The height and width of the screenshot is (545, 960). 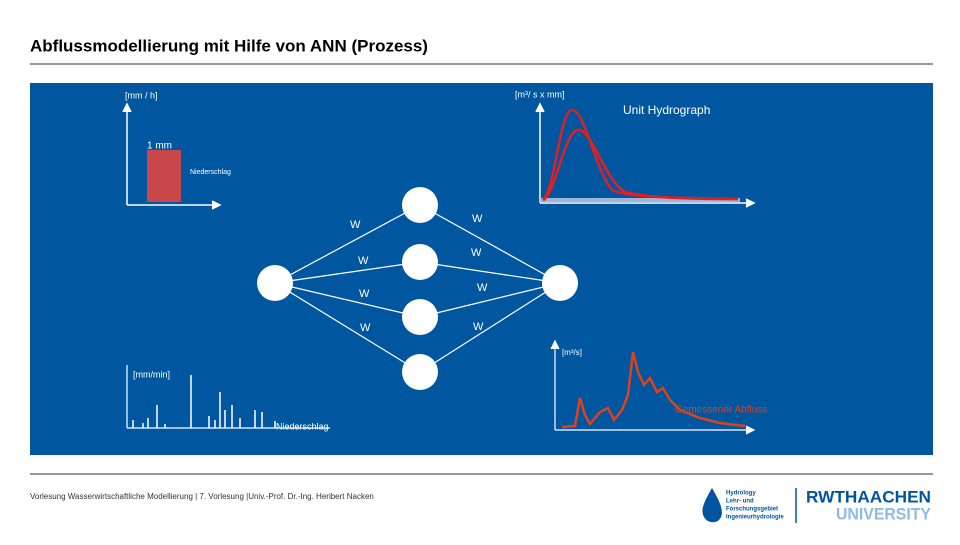 What do you see at coordinates (741, 494) in the screenshot?
I see `logo-line: Hydrology` at bounding box center [741, 494].